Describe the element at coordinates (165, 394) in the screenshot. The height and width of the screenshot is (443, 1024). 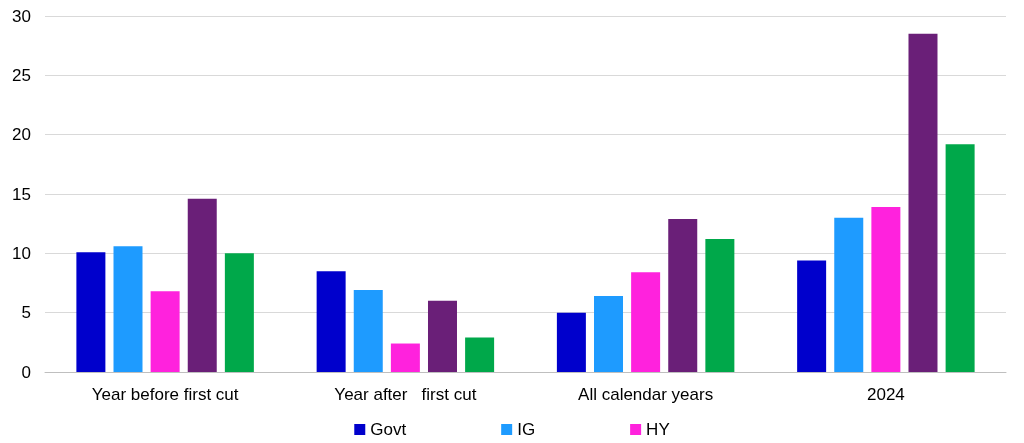
I see `x-tick-label: Year before first cut` at that location.